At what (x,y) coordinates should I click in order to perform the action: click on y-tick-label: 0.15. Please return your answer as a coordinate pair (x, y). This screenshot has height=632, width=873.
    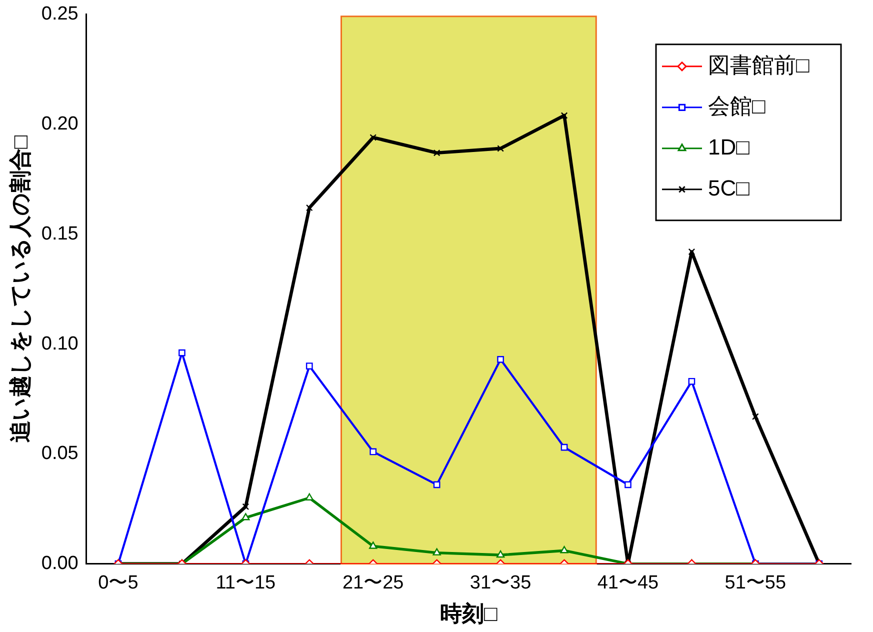
    Looking at the image, I should click on (59, 233).